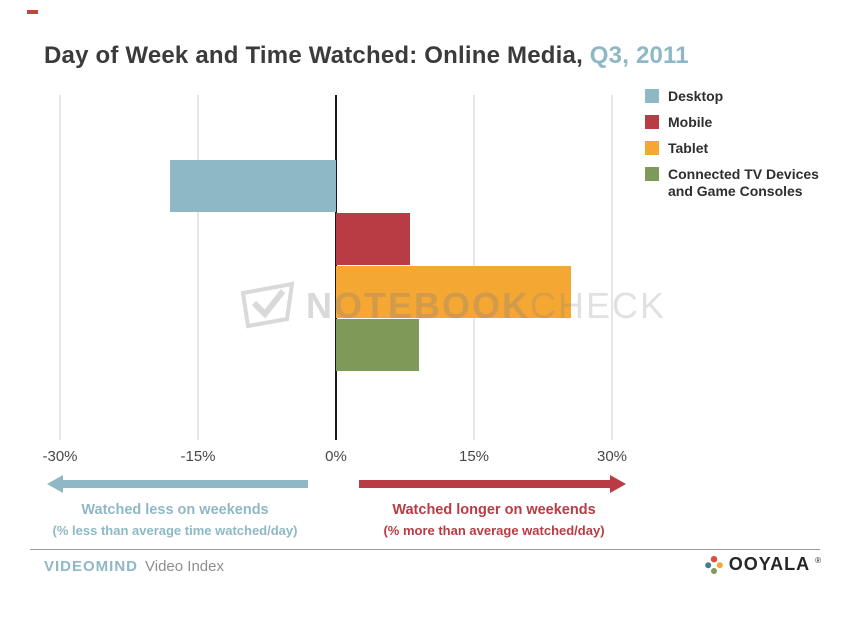 This screenshot has width=847, height=636. What do you see at coordinates (184, 484) in the screenshot?
I see `left-arrow-shaft` at bounding box center [184, 484].